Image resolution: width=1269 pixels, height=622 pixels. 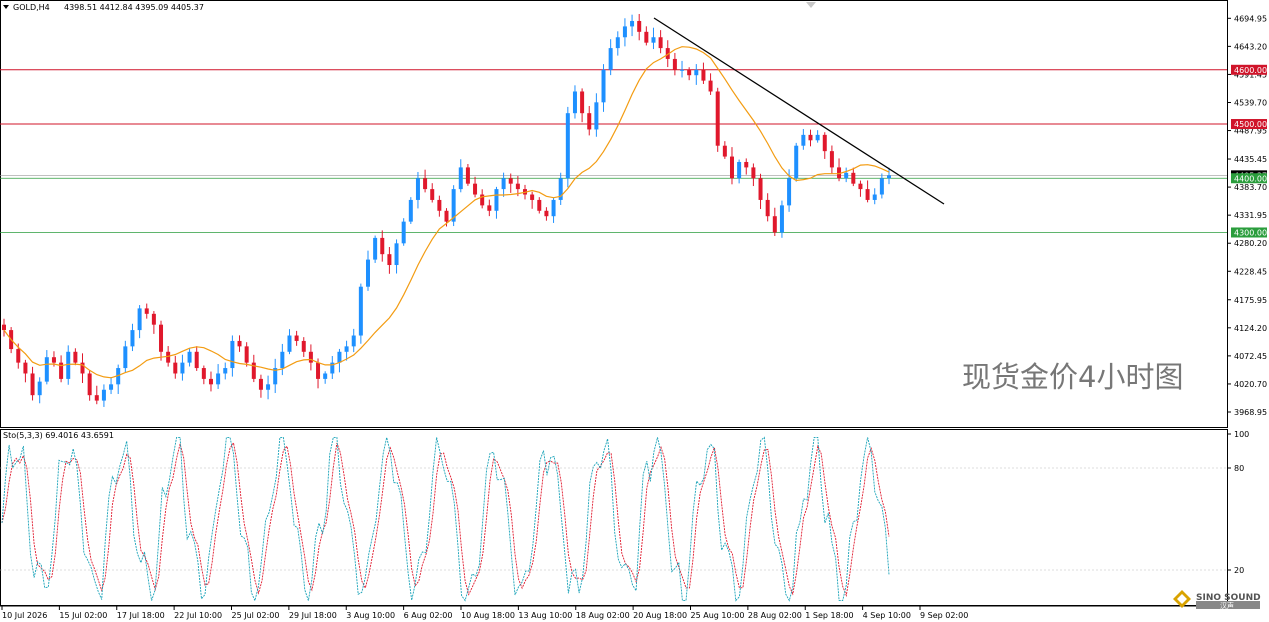 What do you see at coordinates (1250, 356) in the screenshot?
I see `price-tick-label: 4072.45` at bounding box center [1250, 356].